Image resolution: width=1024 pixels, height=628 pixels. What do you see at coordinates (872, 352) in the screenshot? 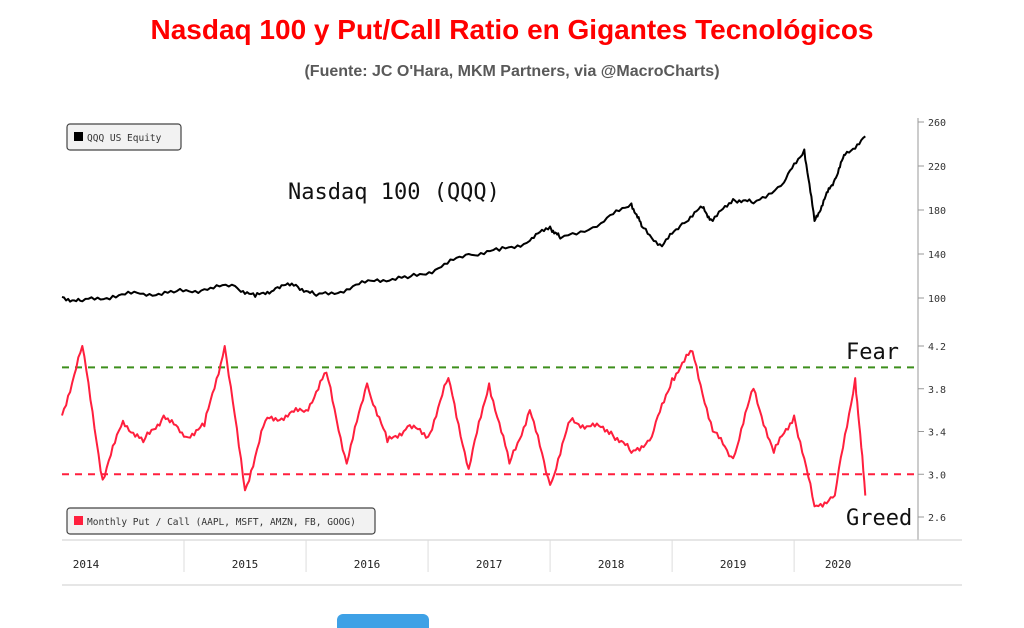
I see `fear-annotation: Fear` at bounding box center [872, 352].